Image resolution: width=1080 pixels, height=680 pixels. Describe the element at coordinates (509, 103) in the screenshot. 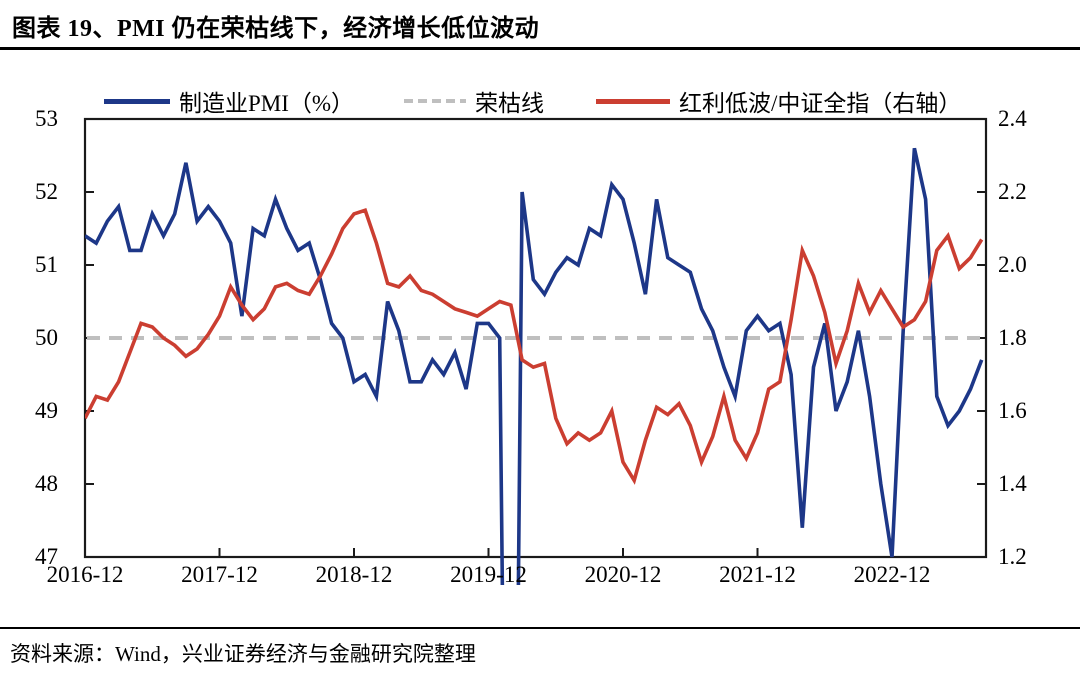

I see `legend-label-breakeven: 荣枯线` at that location.